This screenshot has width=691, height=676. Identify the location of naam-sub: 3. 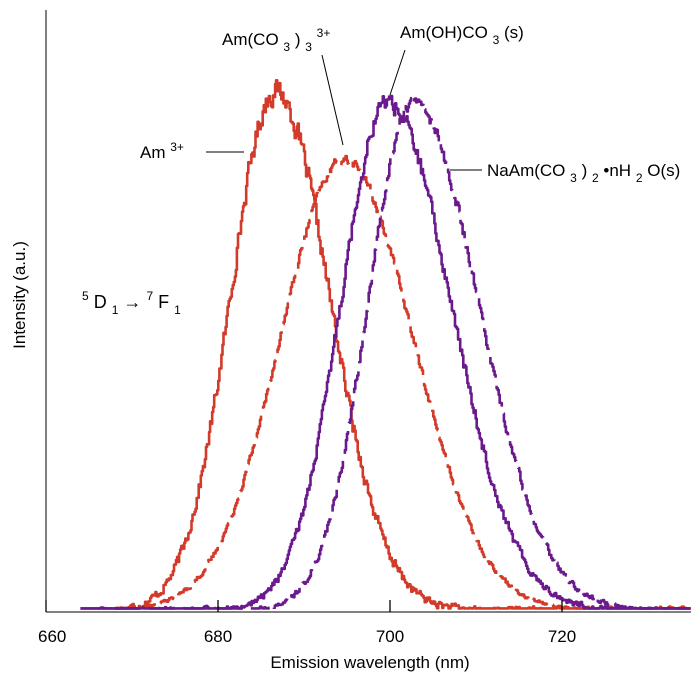
(573, 178).